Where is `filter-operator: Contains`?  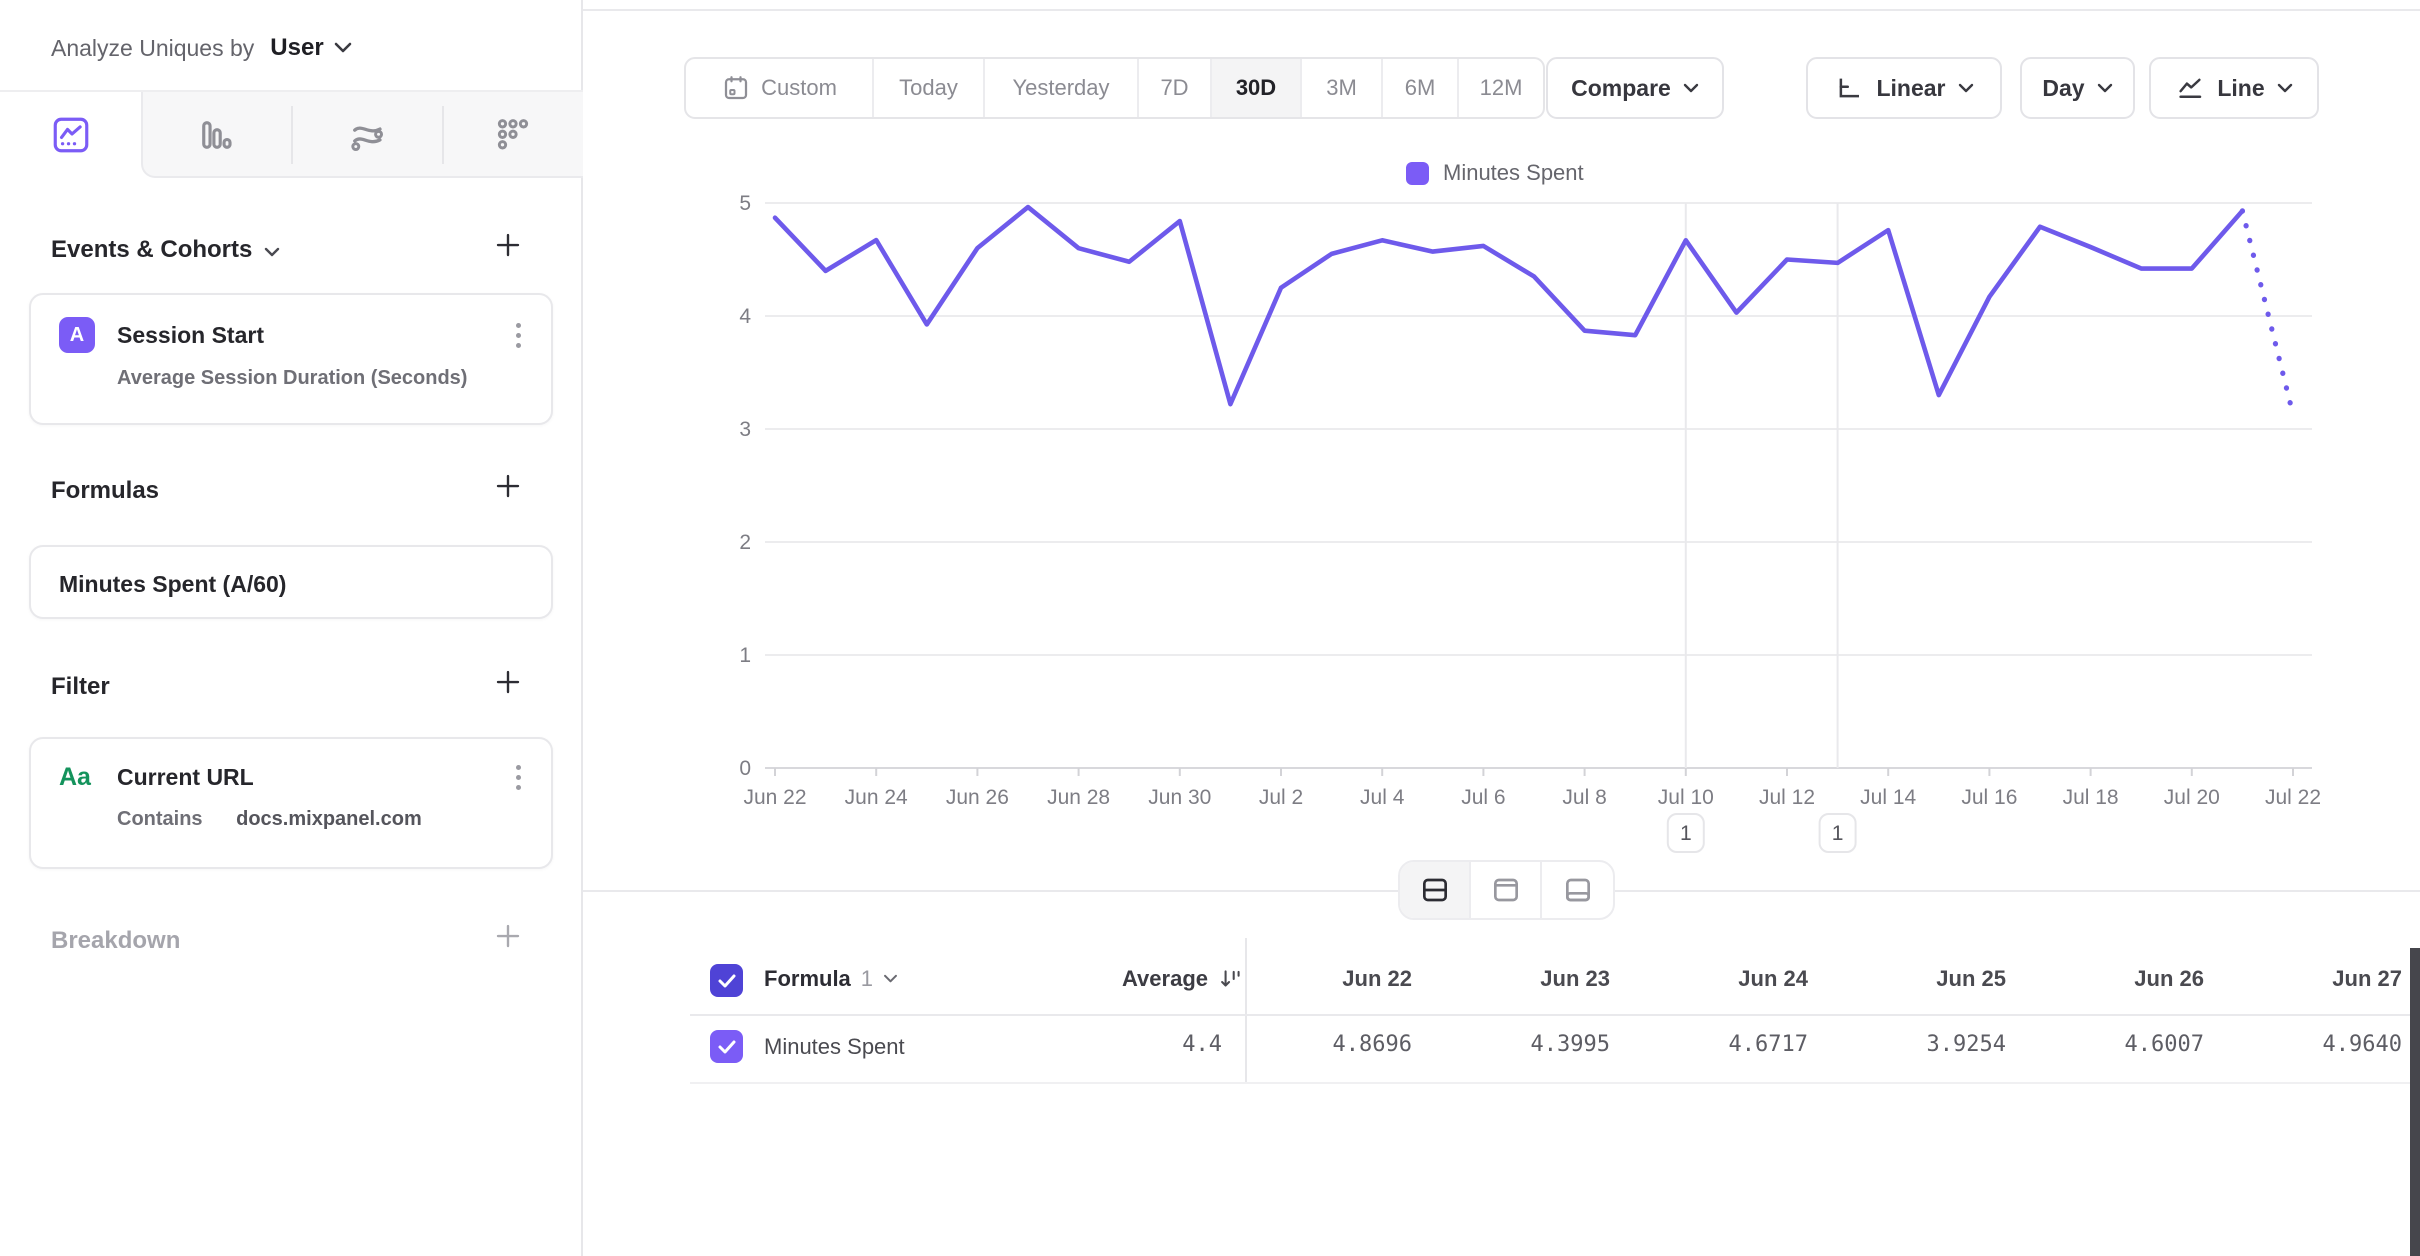
filter-operator: Contains is located at coordinates (160, 819).